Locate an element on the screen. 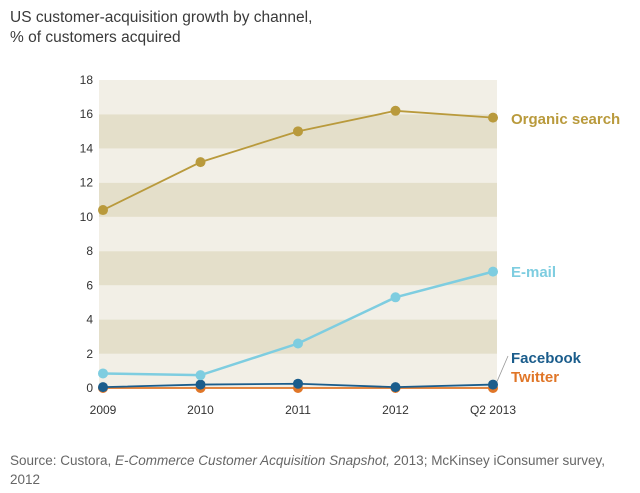 This screenshot has width=640, height=493. series-labels: Organic search E-mail Facebook Twitter is located at coordinates (558, 248).